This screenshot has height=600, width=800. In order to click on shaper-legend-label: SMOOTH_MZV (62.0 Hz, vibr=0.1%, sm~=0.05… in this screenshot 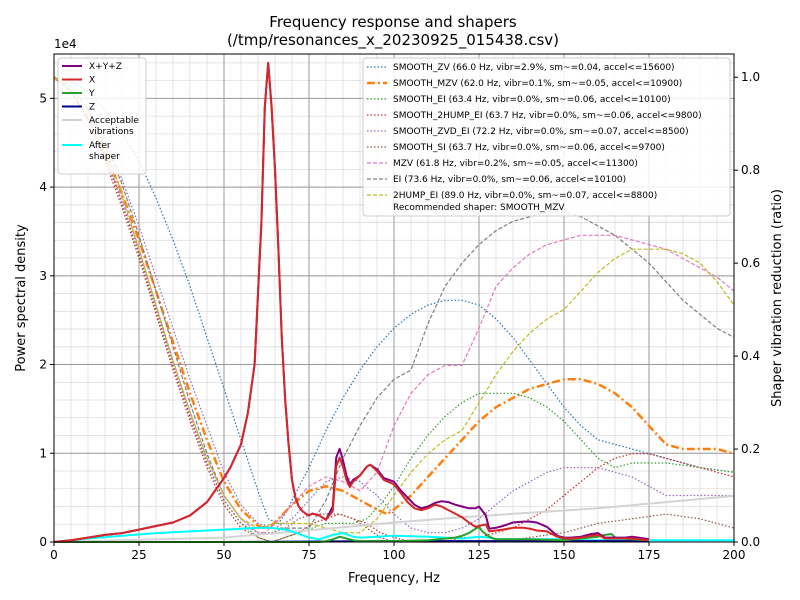, I will do `click(537, 84)`.